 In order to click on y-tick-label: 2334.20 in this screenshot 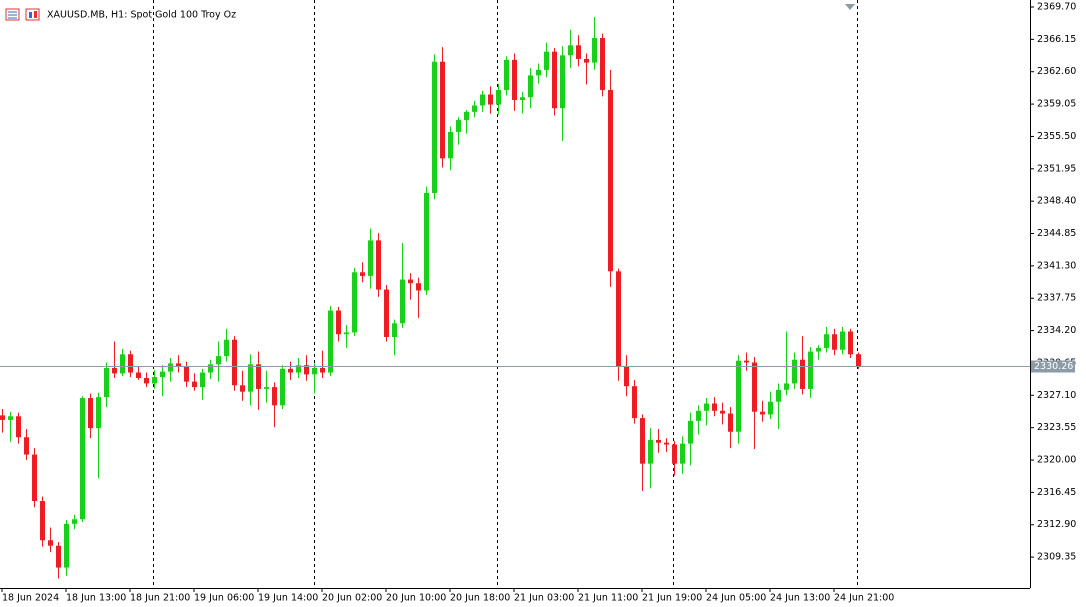, I will do `click(1056, 330)`.